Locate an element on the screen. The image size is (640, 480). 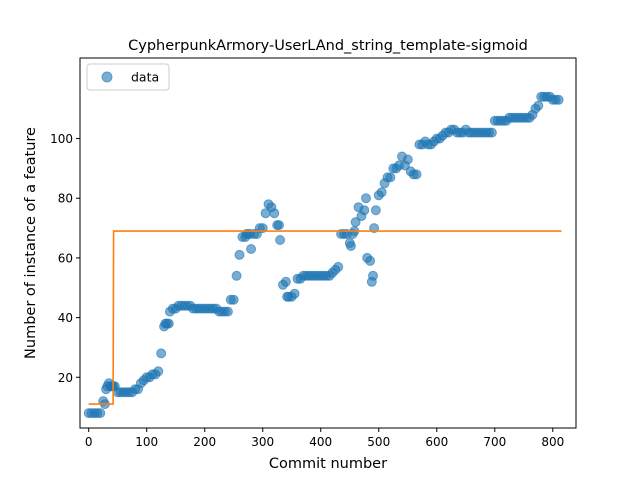
legend-label-data: data is located at coordinates (145, 77).